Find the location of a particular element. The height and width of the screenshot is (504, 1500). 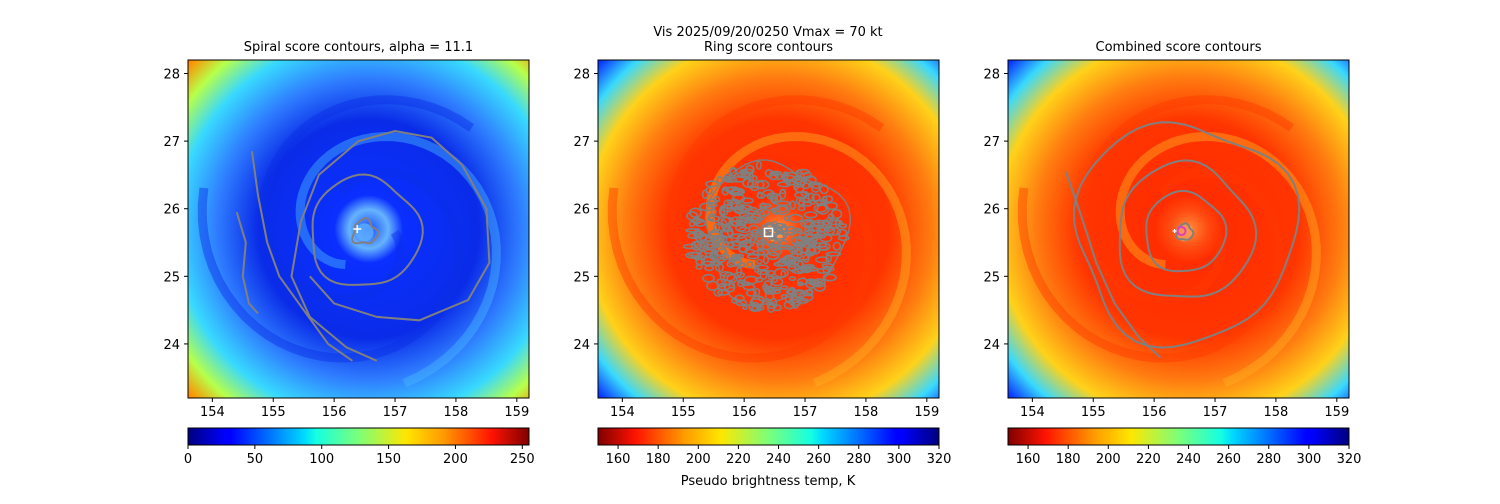

panel-title: Combined score contours is located at coordinates (1179, 47).